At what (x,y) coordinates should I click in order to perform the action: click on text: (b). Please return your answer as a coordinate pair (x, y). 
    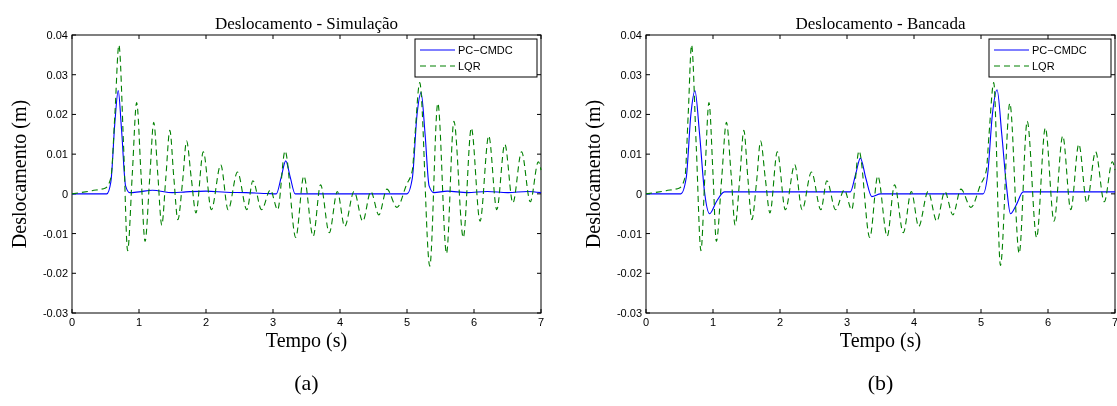
    Looking at the image, I should click on (880, 382).